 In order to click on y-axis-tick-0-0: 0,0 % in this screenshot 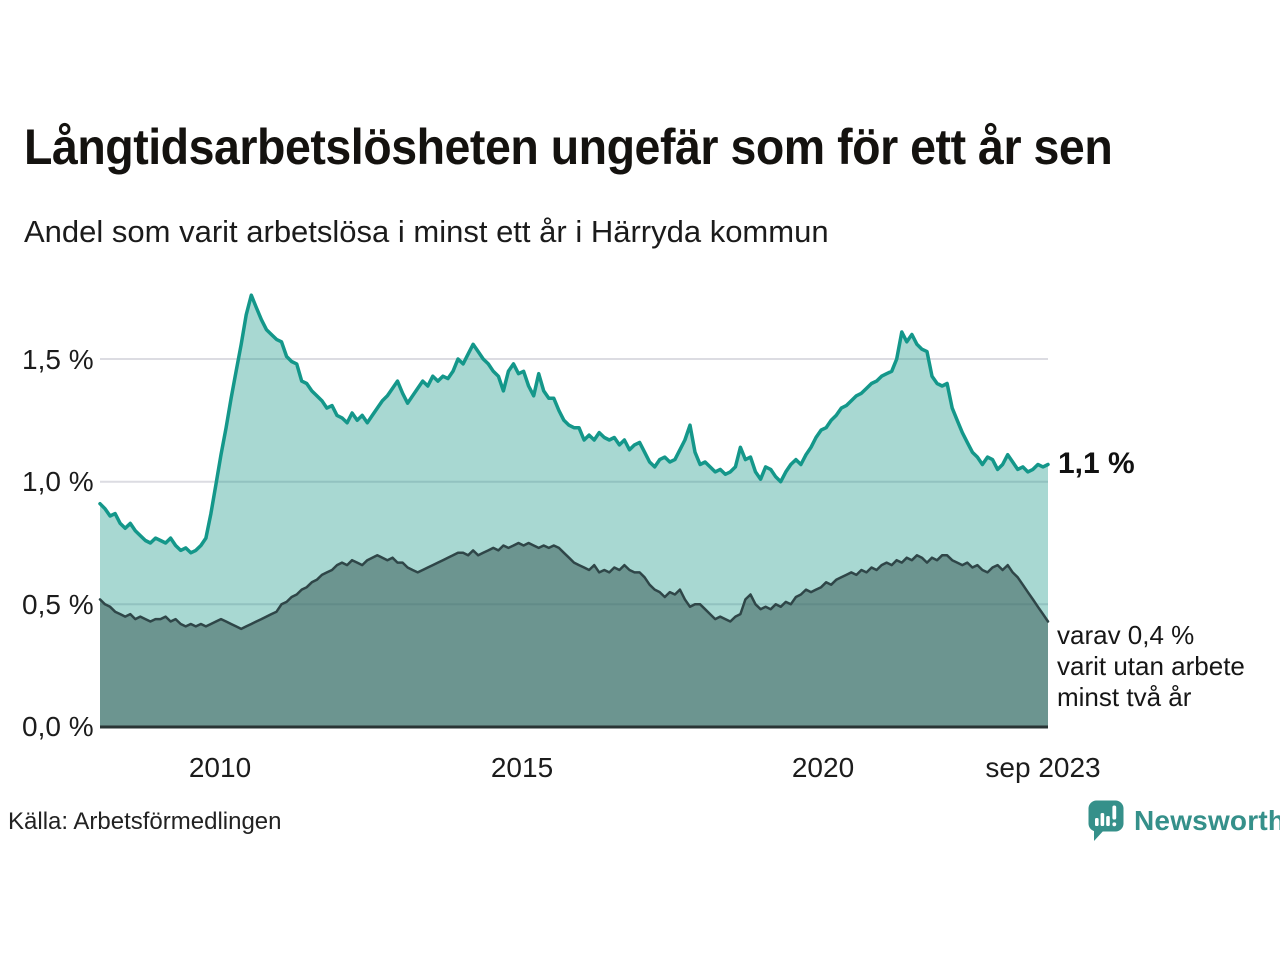, I will do `click(58, 726)`.